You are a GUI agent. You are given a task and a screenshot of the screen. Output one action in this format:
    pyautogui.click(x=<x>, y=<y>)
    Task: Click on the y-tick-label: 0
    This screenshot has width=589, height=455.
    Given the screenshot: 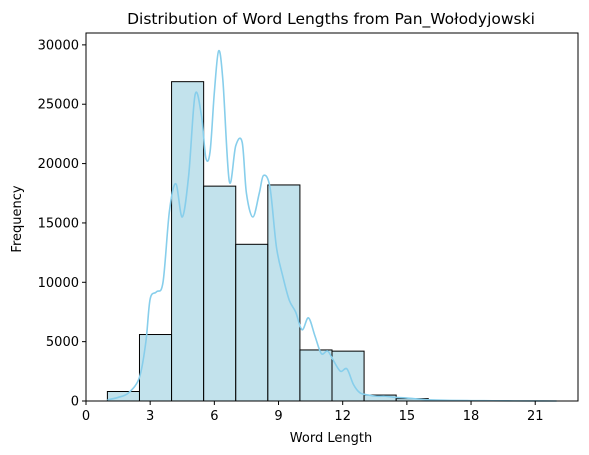 What is the action you would take?
    pyautogui.click(x=75, y=402)
    